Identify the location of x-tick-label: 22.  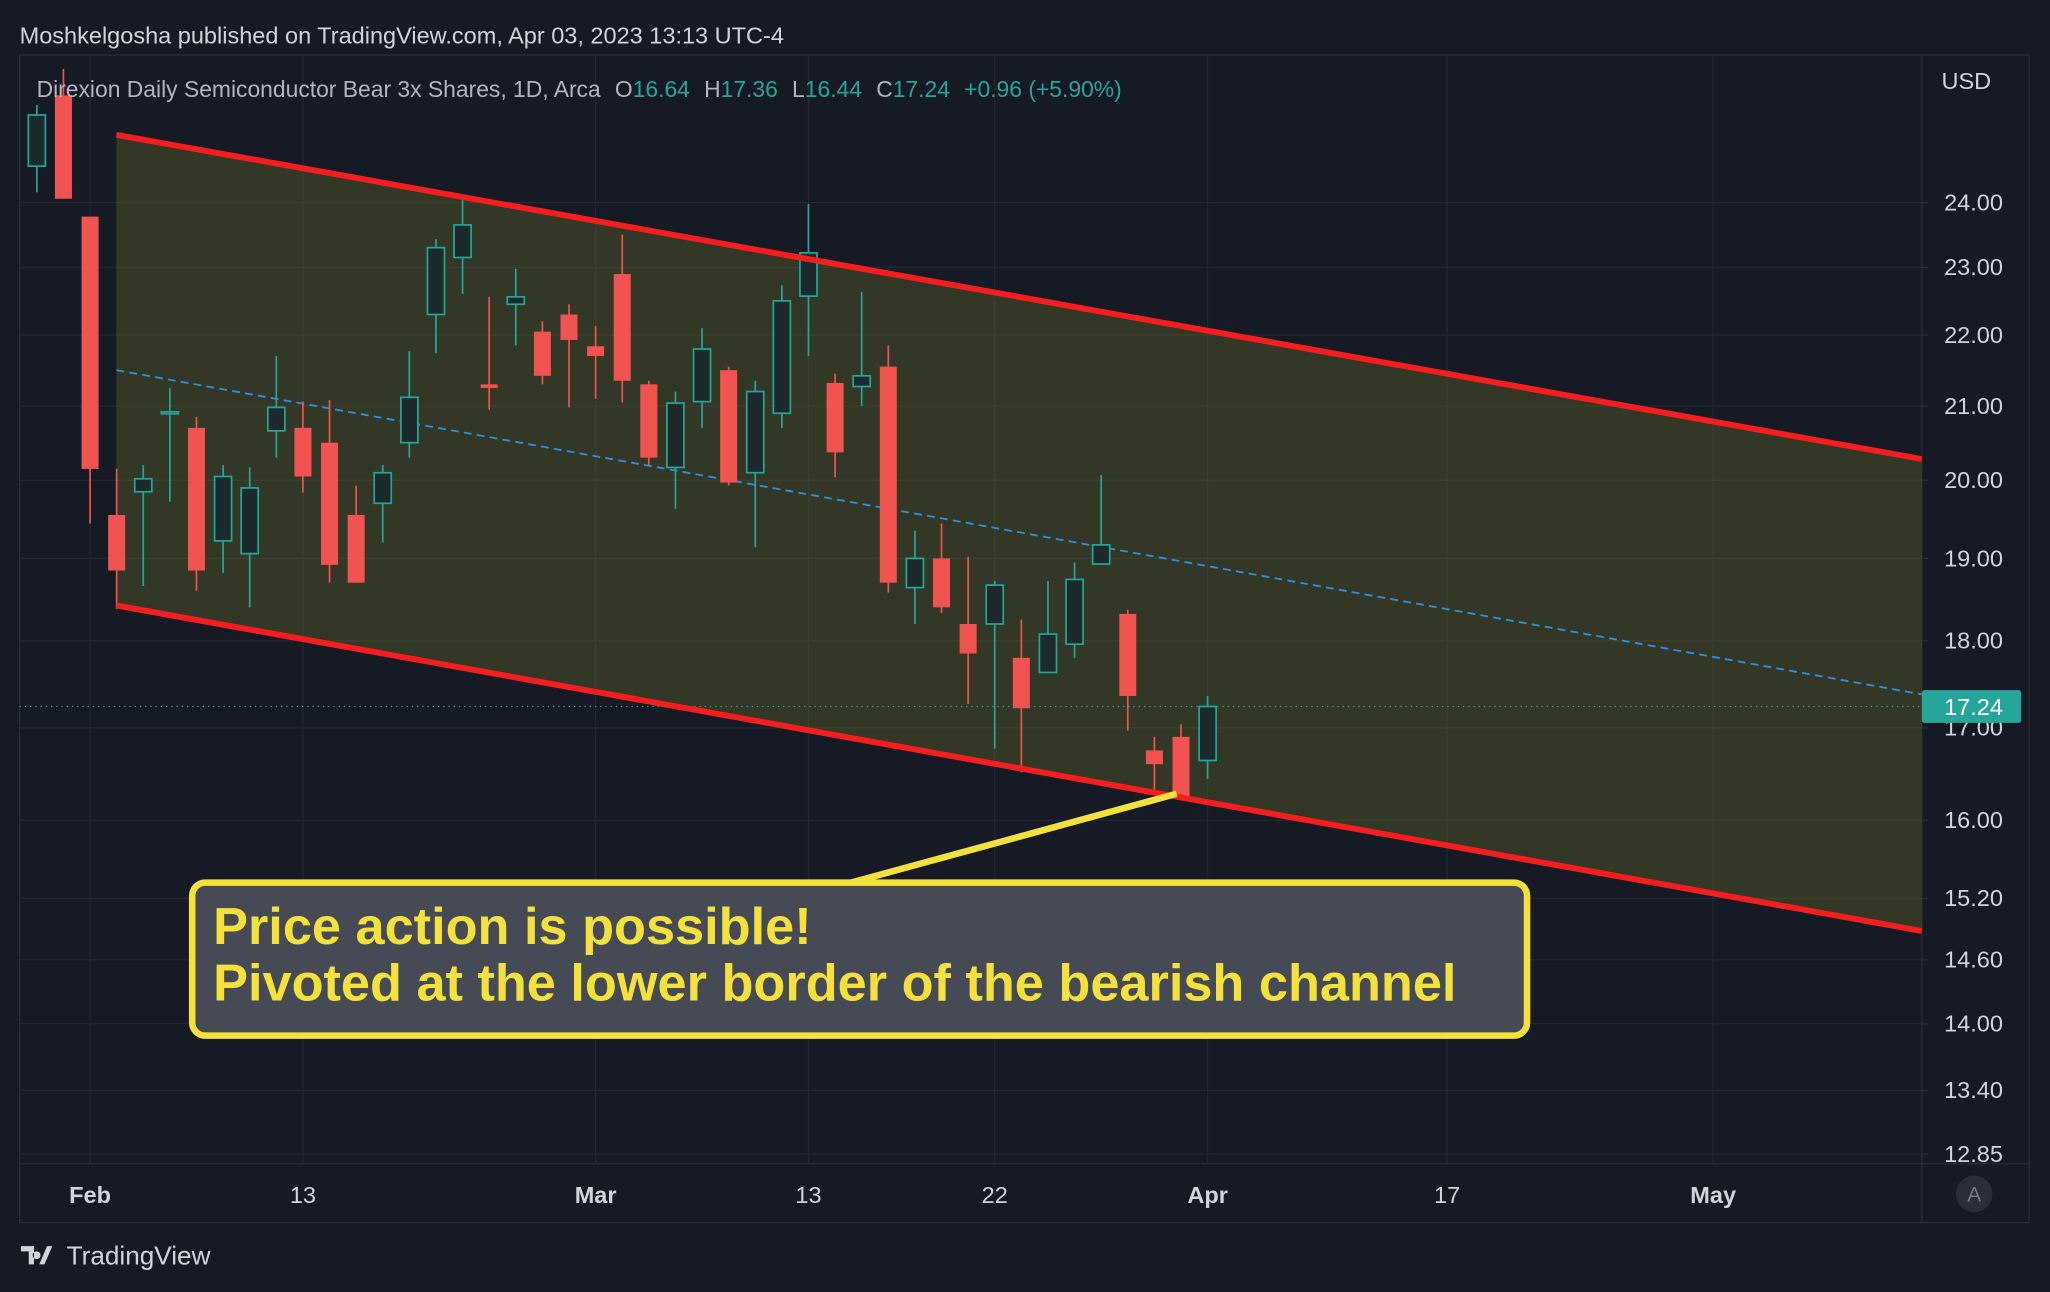
(995, 1195).